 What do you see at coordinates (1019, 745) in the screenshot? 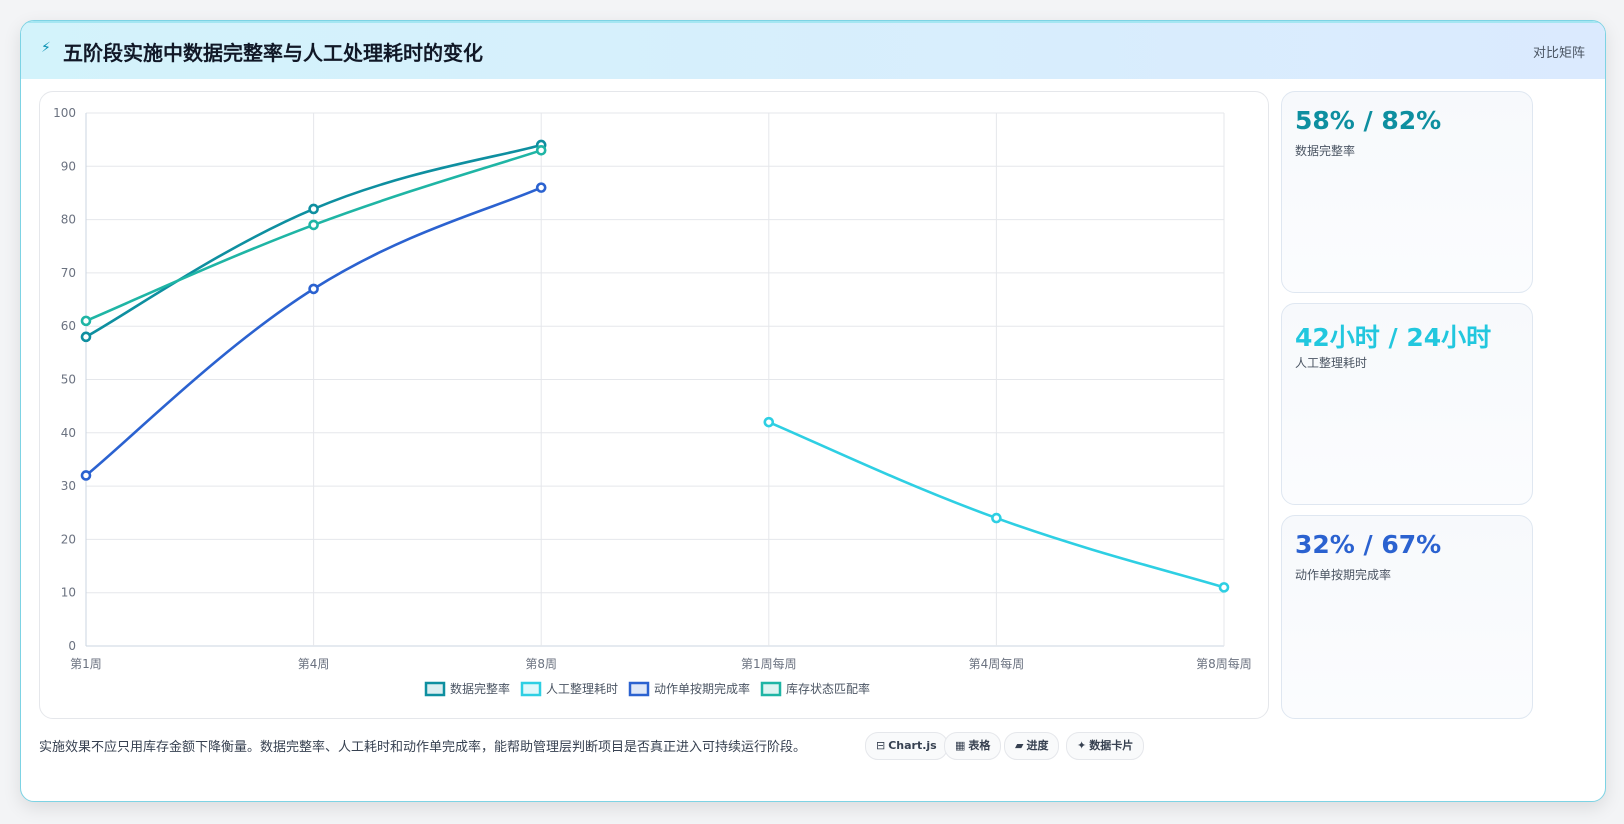
I see `progress-icon: ▰` at bounding box center [1019, 745].